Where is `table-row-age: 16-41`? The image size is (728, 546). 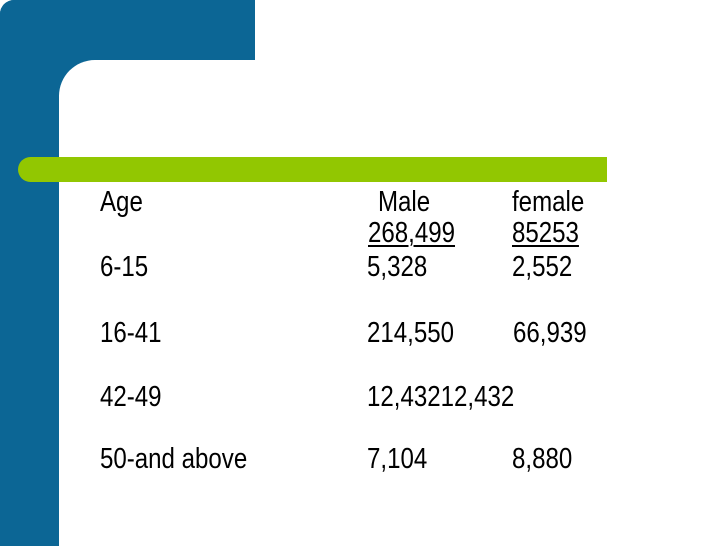
table-row-age: 16-41 is located at coordinates (131, 333).